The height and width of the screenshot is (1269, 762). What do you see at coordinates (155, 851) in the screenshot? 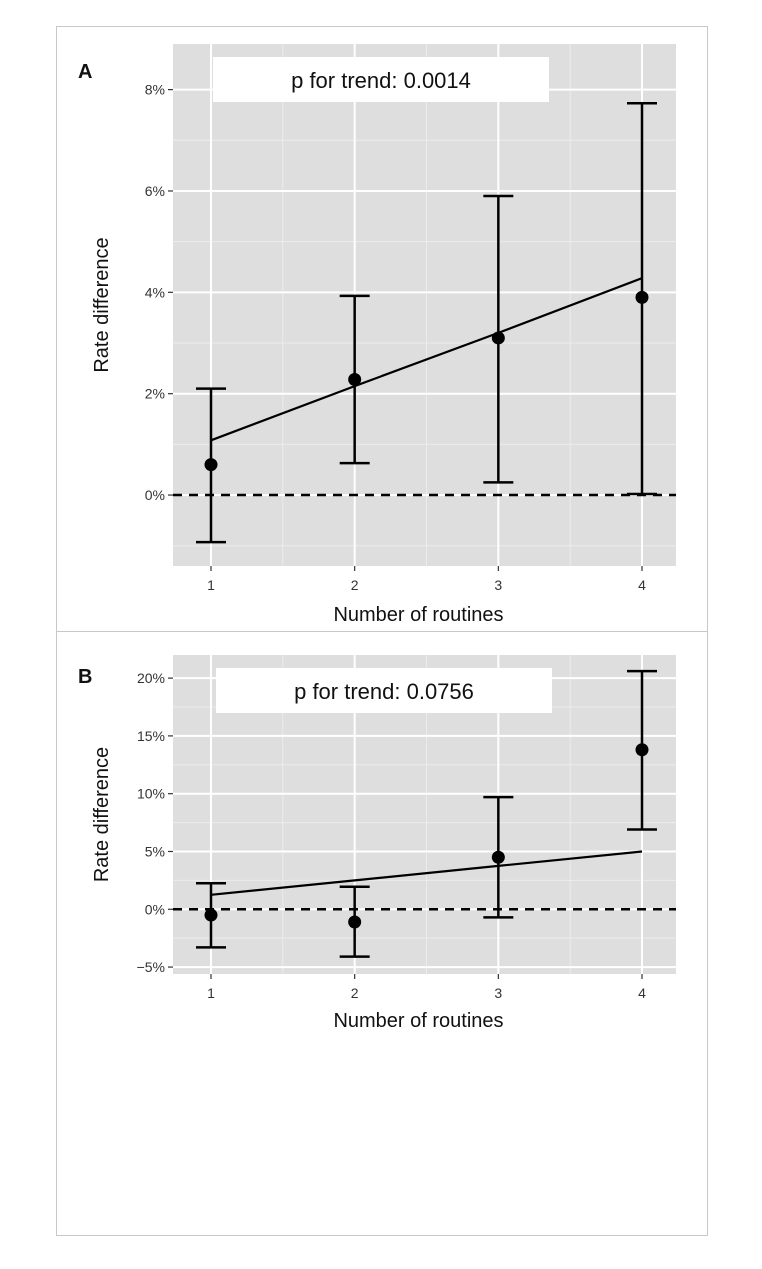
I see `y-tick-label: 5%` at bounding box center [155, 851].